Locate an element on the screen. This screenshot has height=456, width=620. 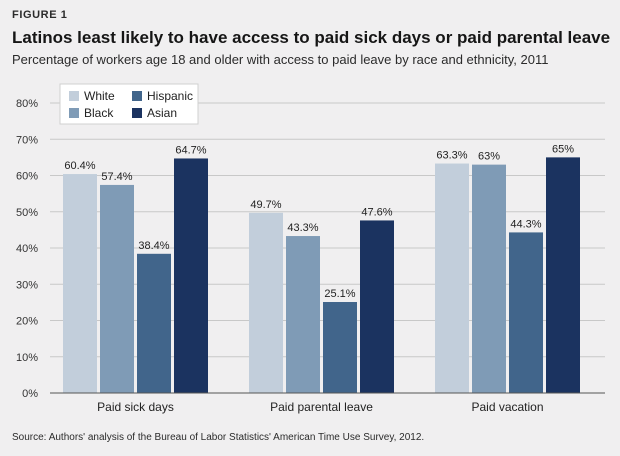
y-tick-label: 50% is located at coordinates (27, 213).